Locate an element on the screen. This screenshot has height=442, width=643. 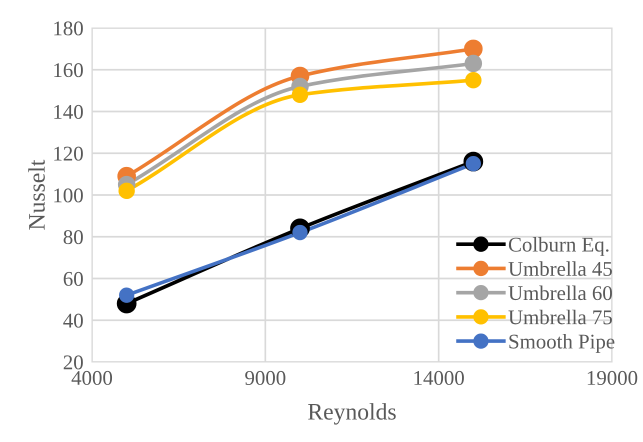
y-tick-label: 120 is located at coordinates (68, 153).